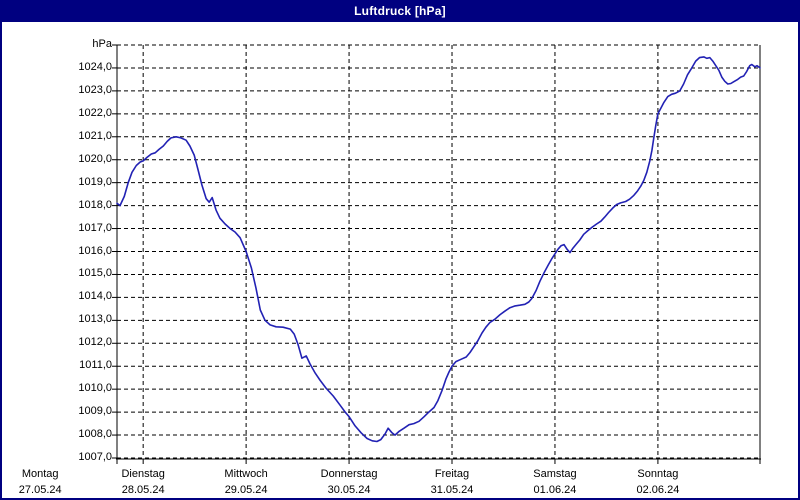 This screenshot has width=800, height=500. I want to click on y-axis-tick-label: 1007,0, so click(95, 457).